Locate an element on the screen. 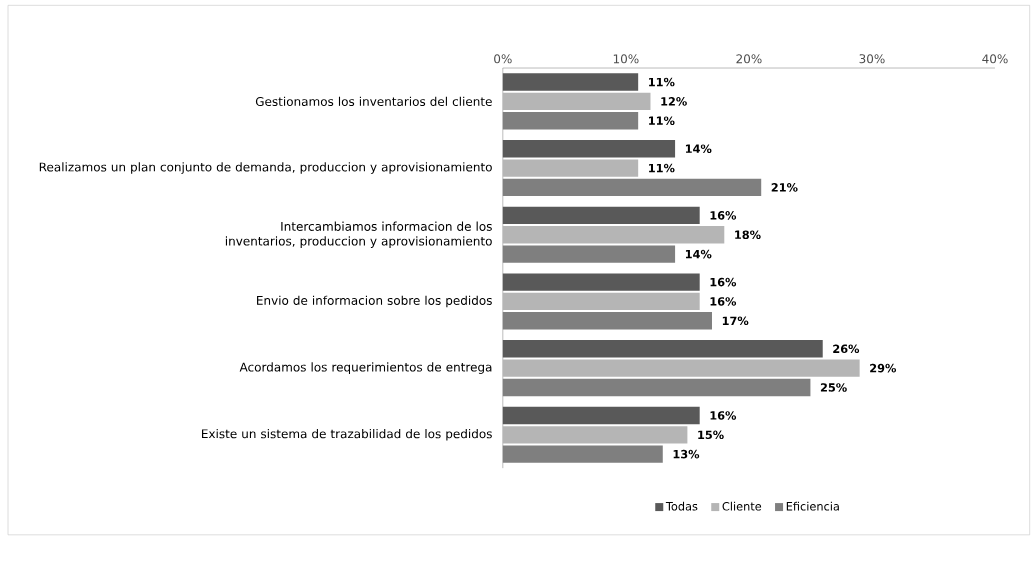 The height and width of the screenshot is (562, 1035). legend-label: Cliente is located at coordinates (742, 506).